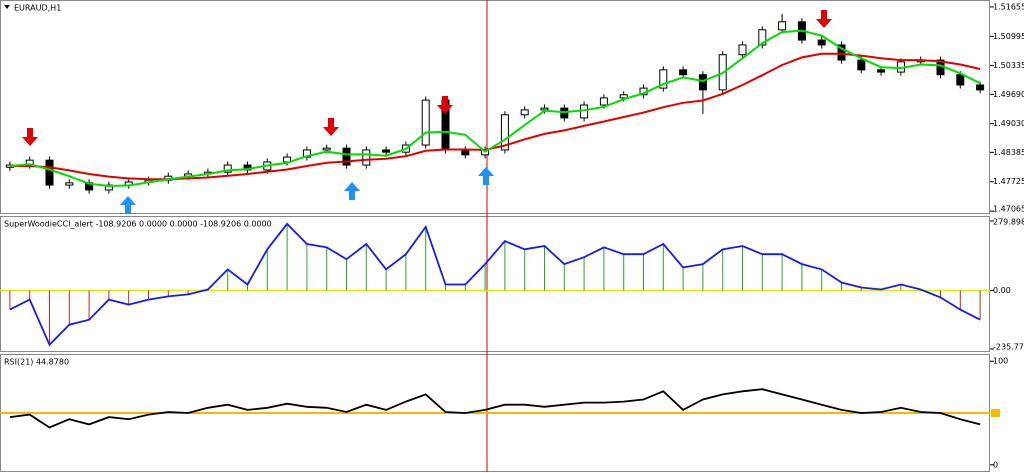 The width and height of the screenshot is (1024, 473). I want to click on y-tick-label: 1.51655, so click(1008, 6).